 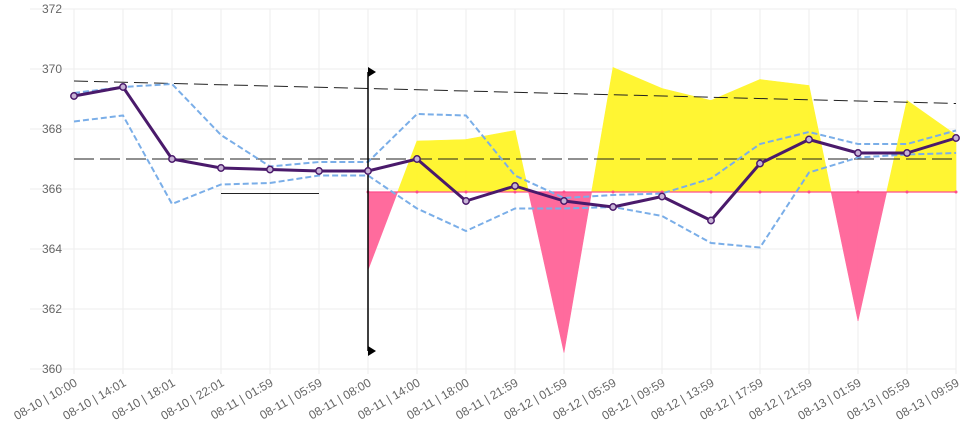 I want to click on y-tick-label: 372, so click(x=52, y=9).